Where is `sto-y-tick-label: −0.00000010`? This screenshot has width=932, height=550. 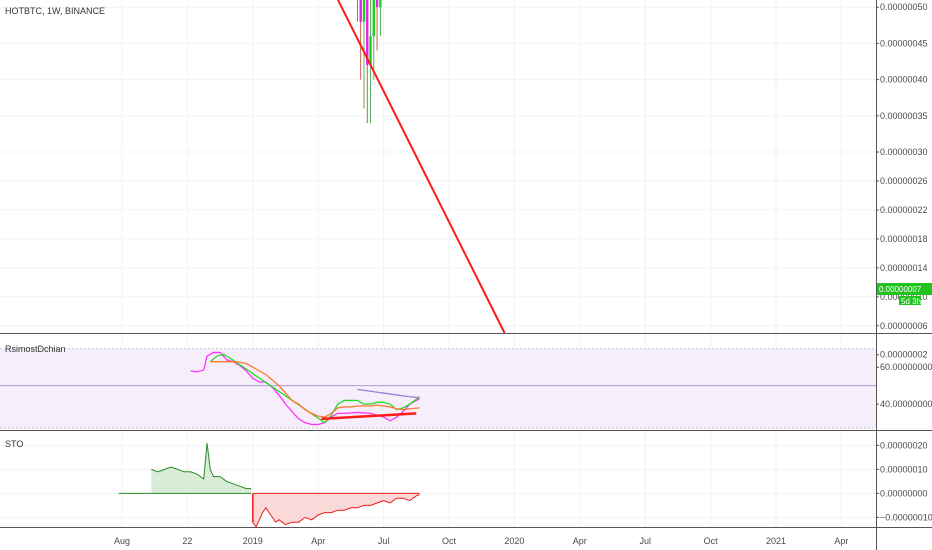 sto-y-tick-label: −0.00000010 is located at coordinates (906, 517).